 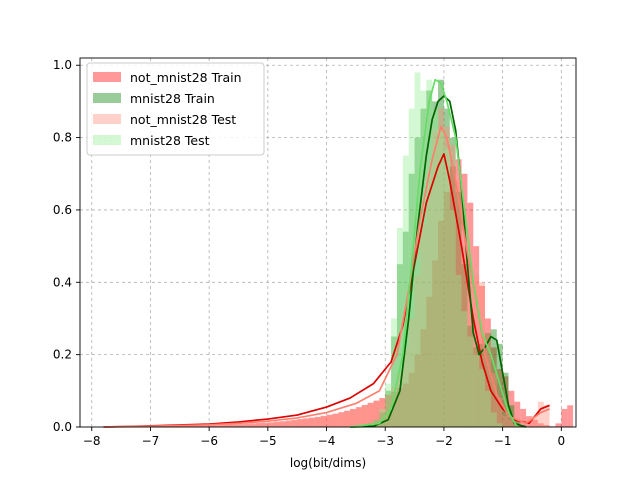 I want to click on x-tick-label: −1, so click(x=503, y=441).